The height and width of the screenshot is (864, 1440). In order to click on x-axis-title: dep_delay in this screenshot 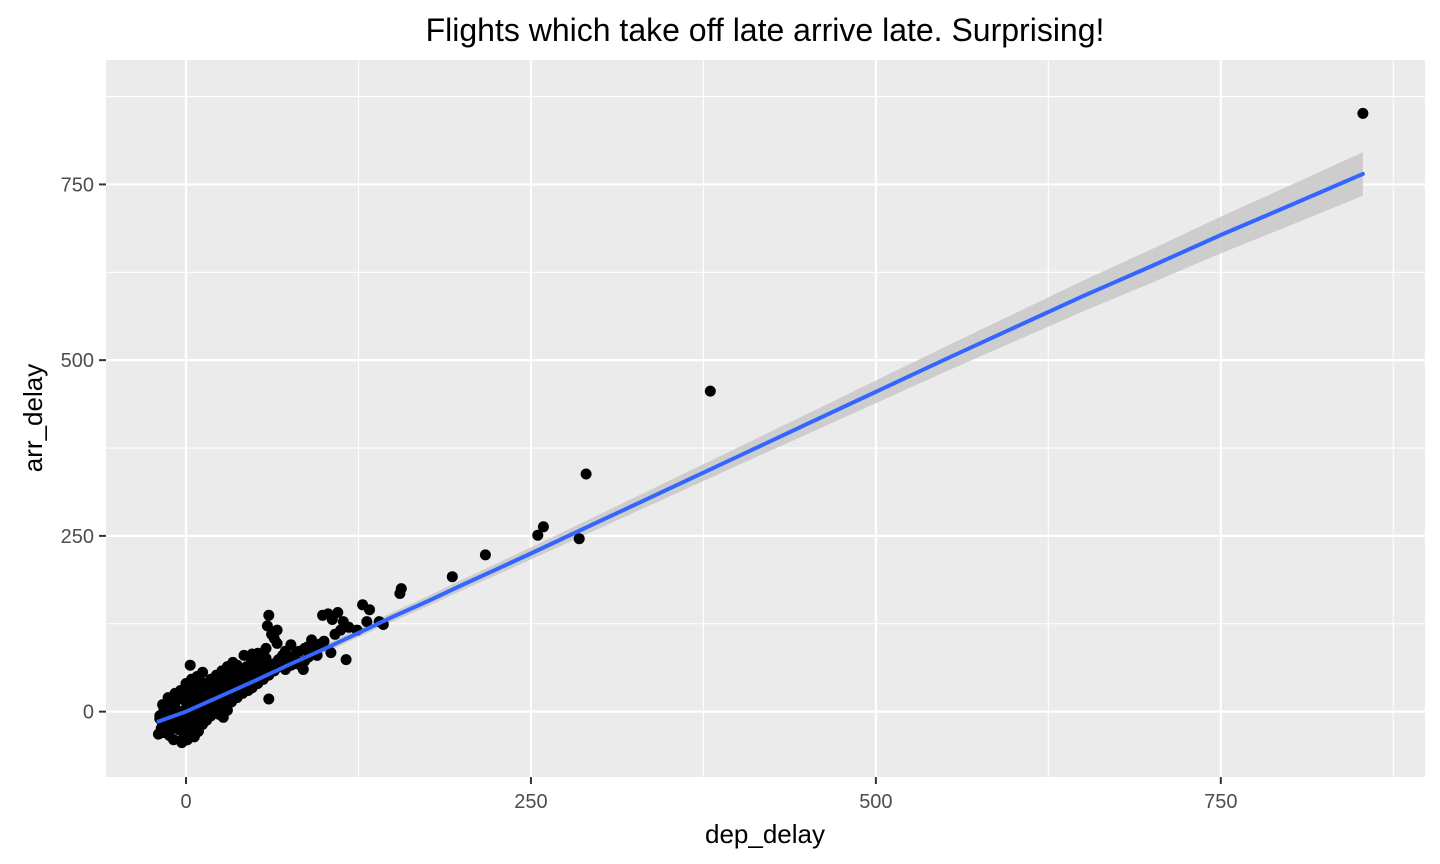, I will do `click(765, 834)`.